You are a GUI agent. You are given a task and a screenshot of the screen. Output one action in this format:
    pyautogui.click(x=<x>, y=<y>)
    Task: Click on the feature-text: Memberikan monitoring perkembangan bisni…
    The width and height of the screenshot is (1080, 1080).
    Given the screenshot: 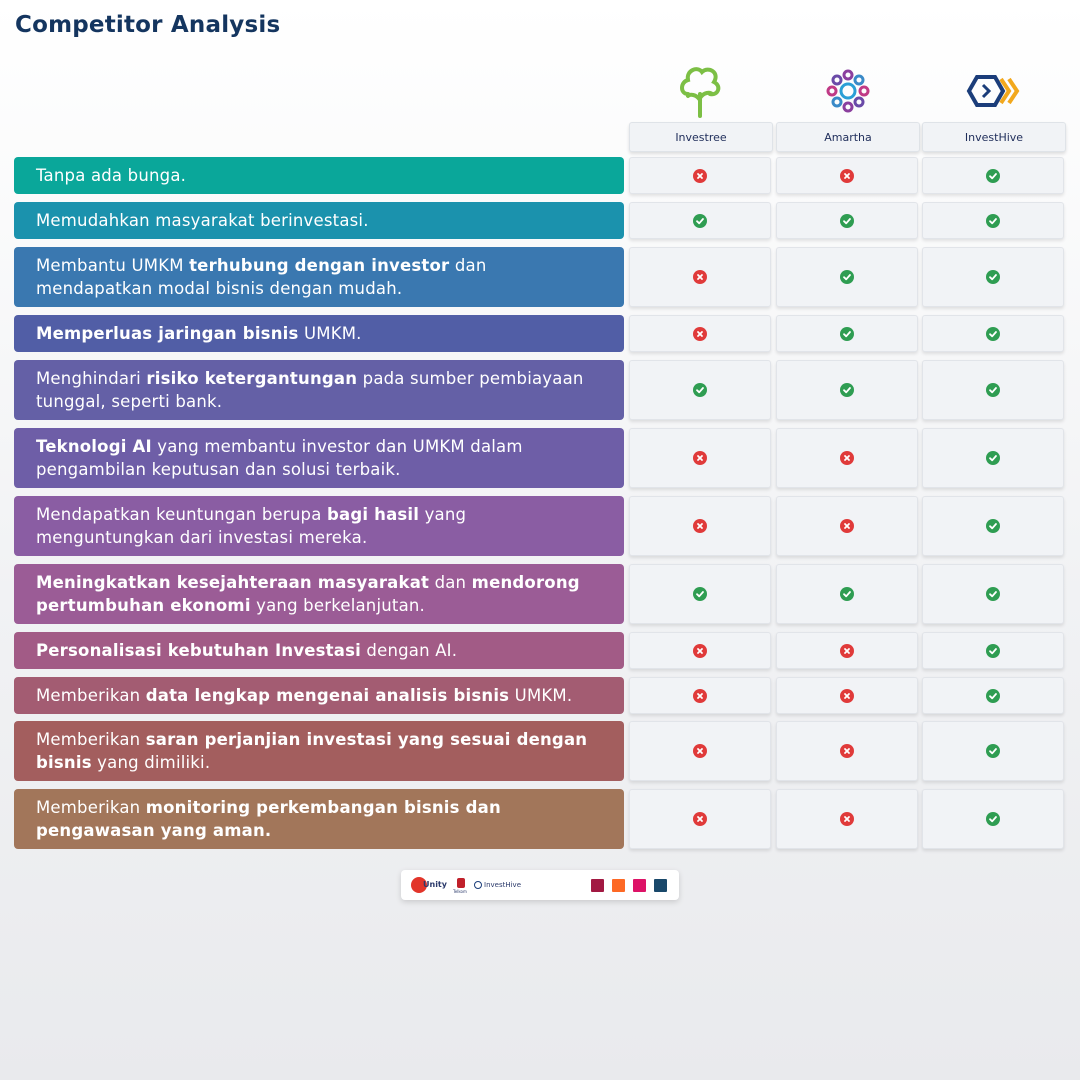 What is the action you would take?
    pyautogui.click(x=319, y=819)
    